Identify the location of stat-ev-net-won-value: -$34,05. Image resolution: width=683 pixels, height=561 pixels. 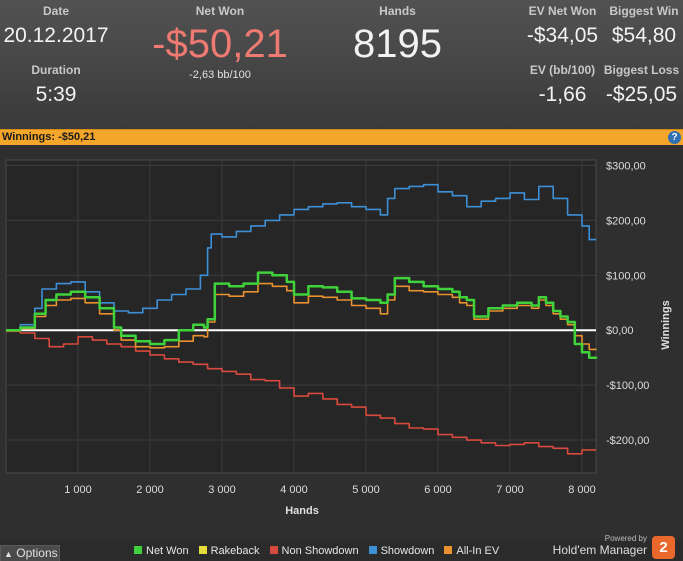
(562, 35).